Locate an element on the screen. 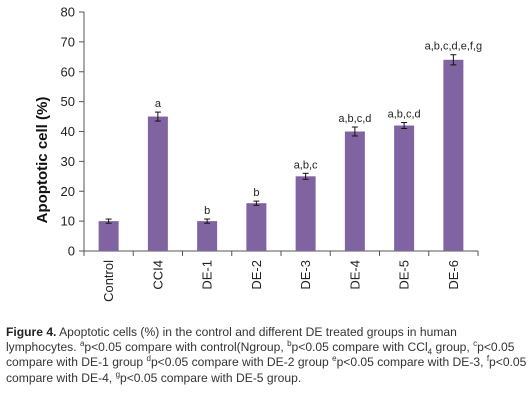 This screenshot has height=419, width=531. caption-sup-d: d is located at coordinates (148, 359).